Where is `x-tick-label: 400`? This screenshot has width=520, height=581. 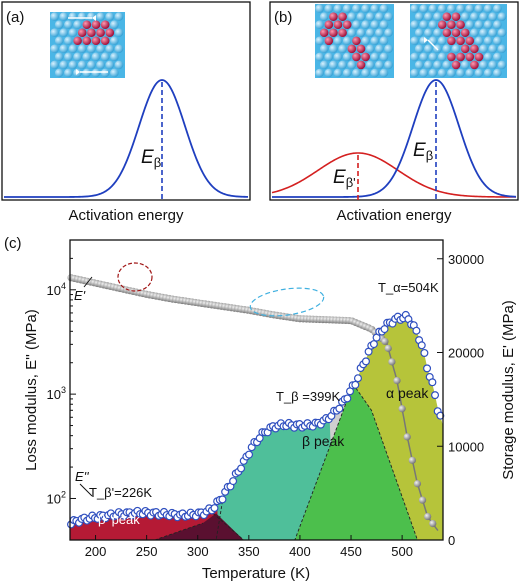
x-tick-label: 400 is located at coordinates (300, 551).